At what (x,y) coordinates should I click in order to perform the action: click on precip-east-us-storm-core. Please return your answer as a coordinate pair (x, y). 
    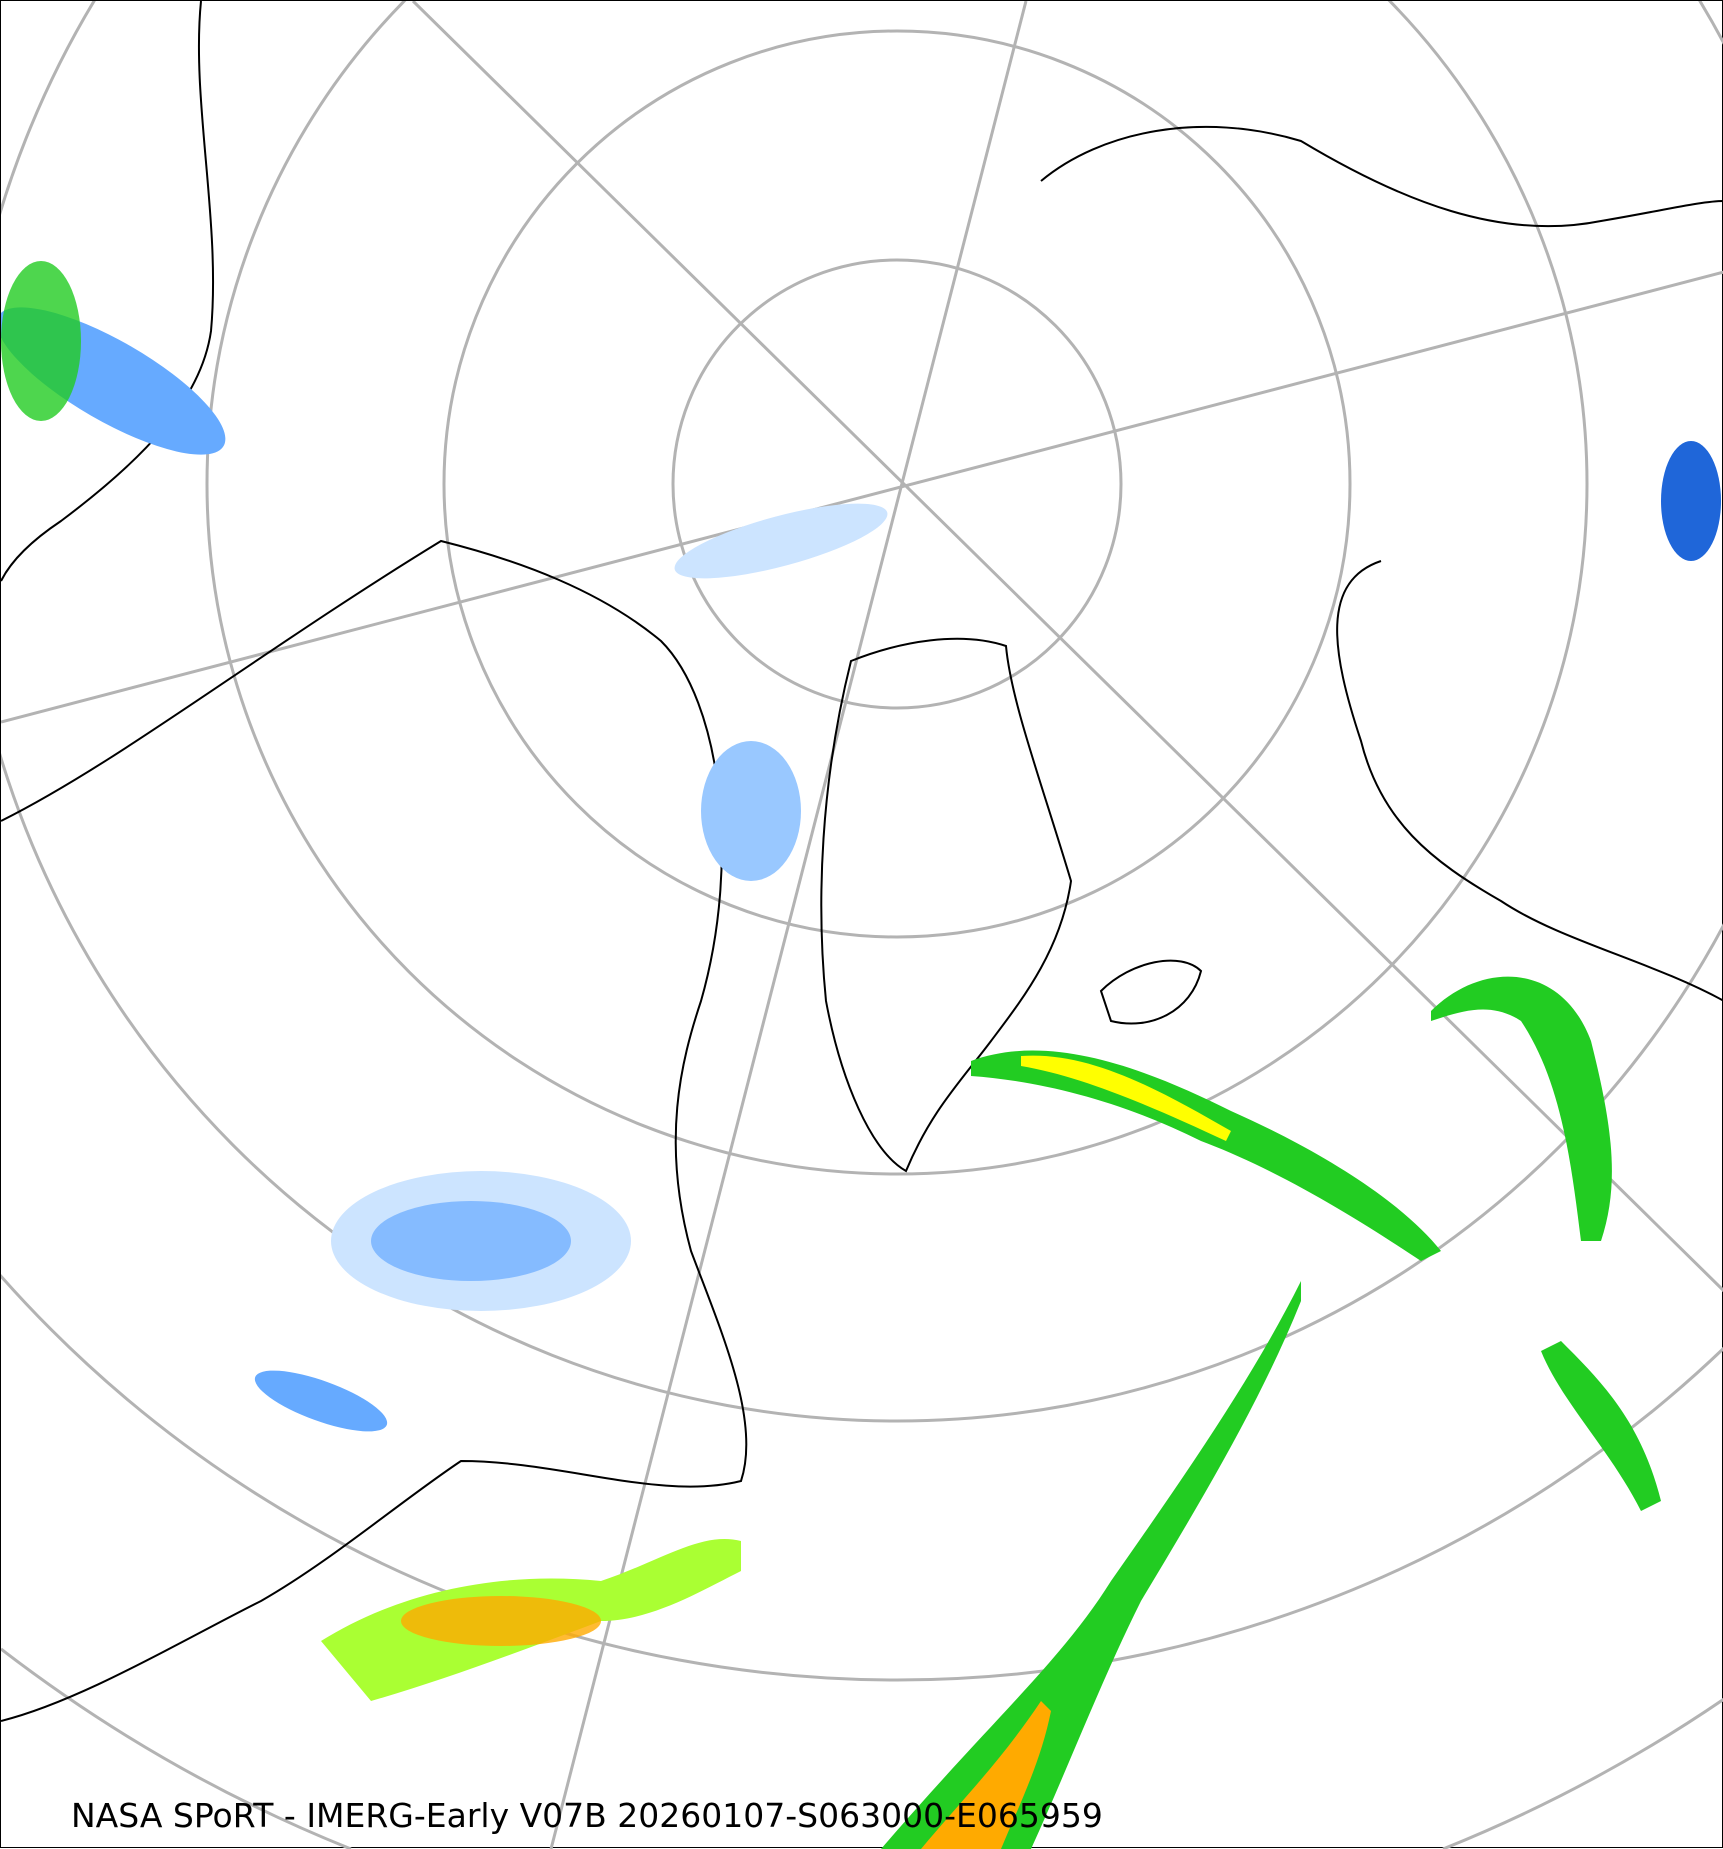
    Looking at the image, I should click on (501, 1621).